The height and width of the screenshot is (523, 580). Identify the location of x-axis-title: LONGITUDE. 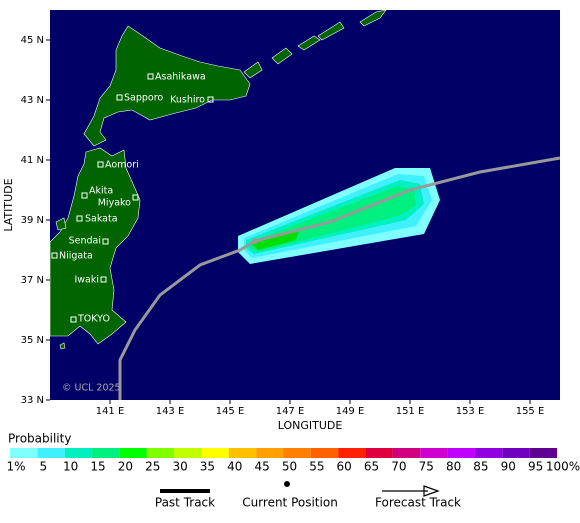
(310, 425).